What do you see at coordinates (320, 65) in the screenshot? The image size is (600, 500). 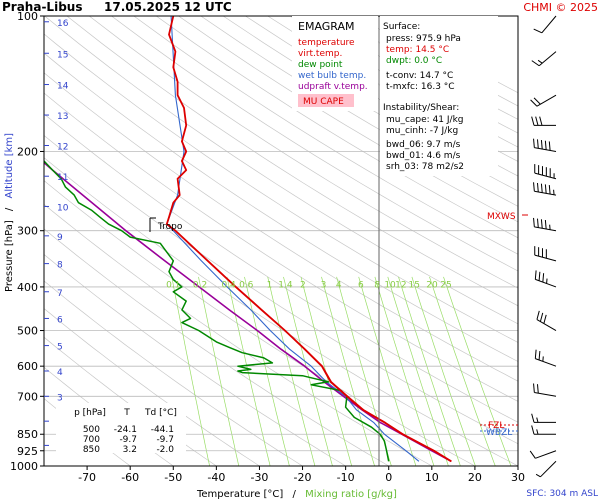 I see `legend-dew-point: dew point` at bounding box center [320, 65].